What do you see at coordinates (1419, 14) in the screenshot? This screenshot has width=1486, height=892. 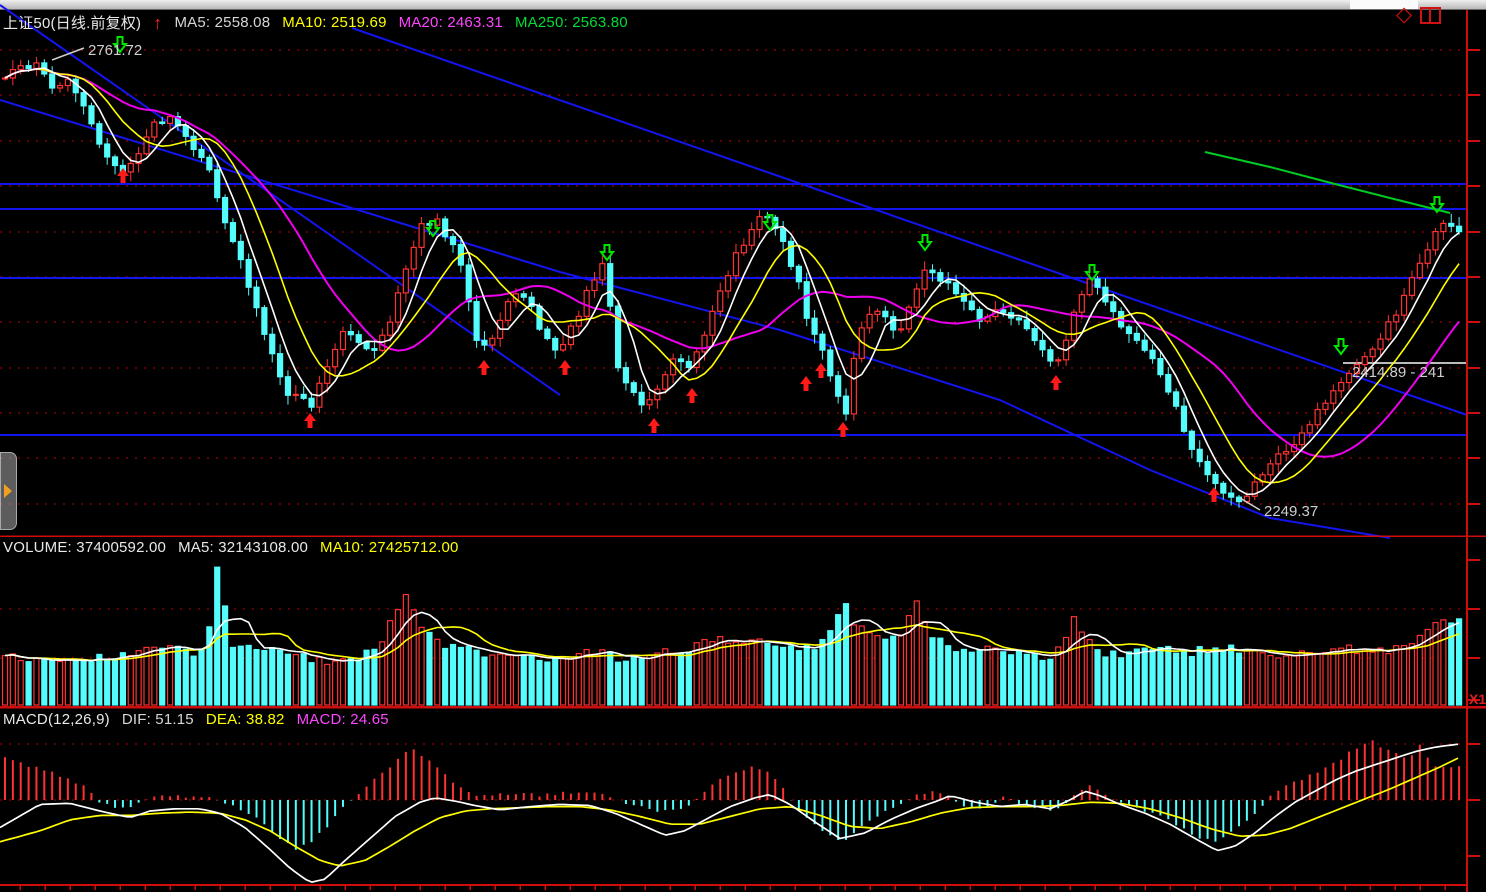 I see `chart-toolbar: ◇` at bounding box center [1419, 14].